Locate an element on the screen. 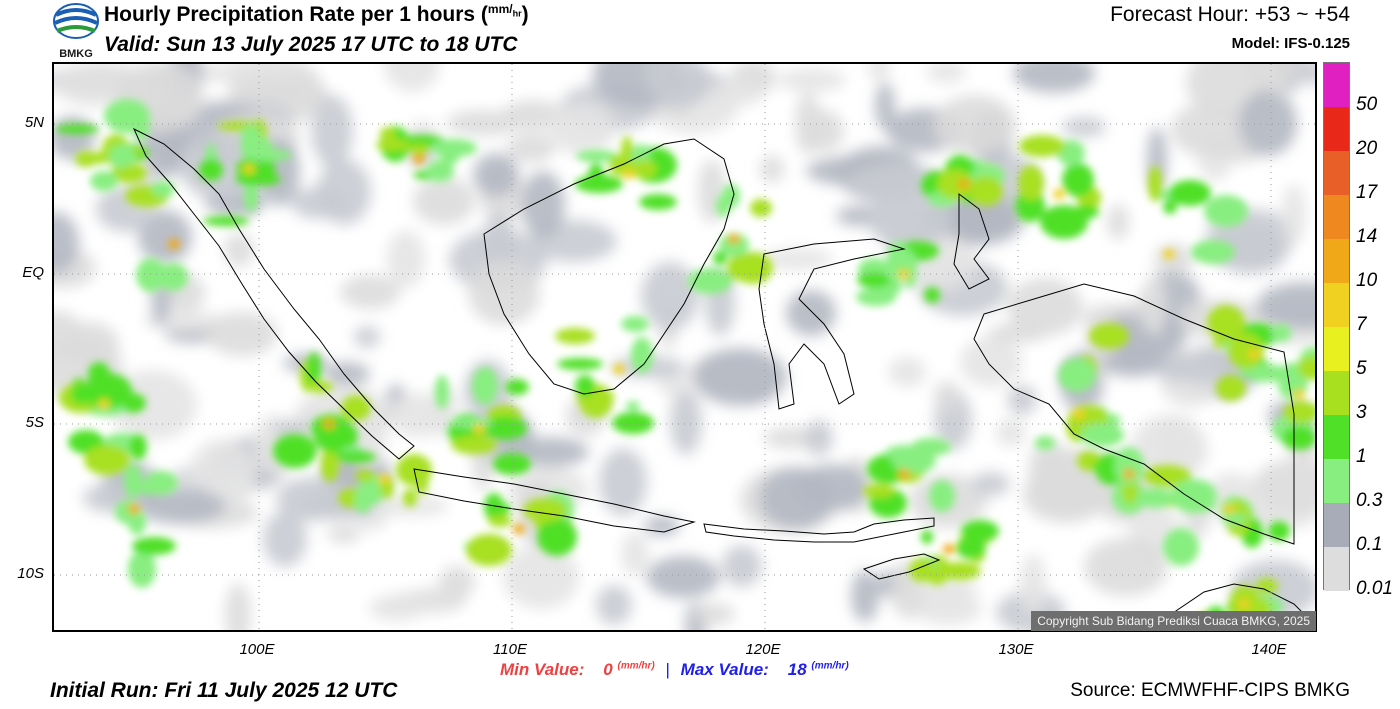 Image resolution: width=1400 pixels, height=709 pixels. lat-label-5s: 5S is located at coordinates (34, 422).